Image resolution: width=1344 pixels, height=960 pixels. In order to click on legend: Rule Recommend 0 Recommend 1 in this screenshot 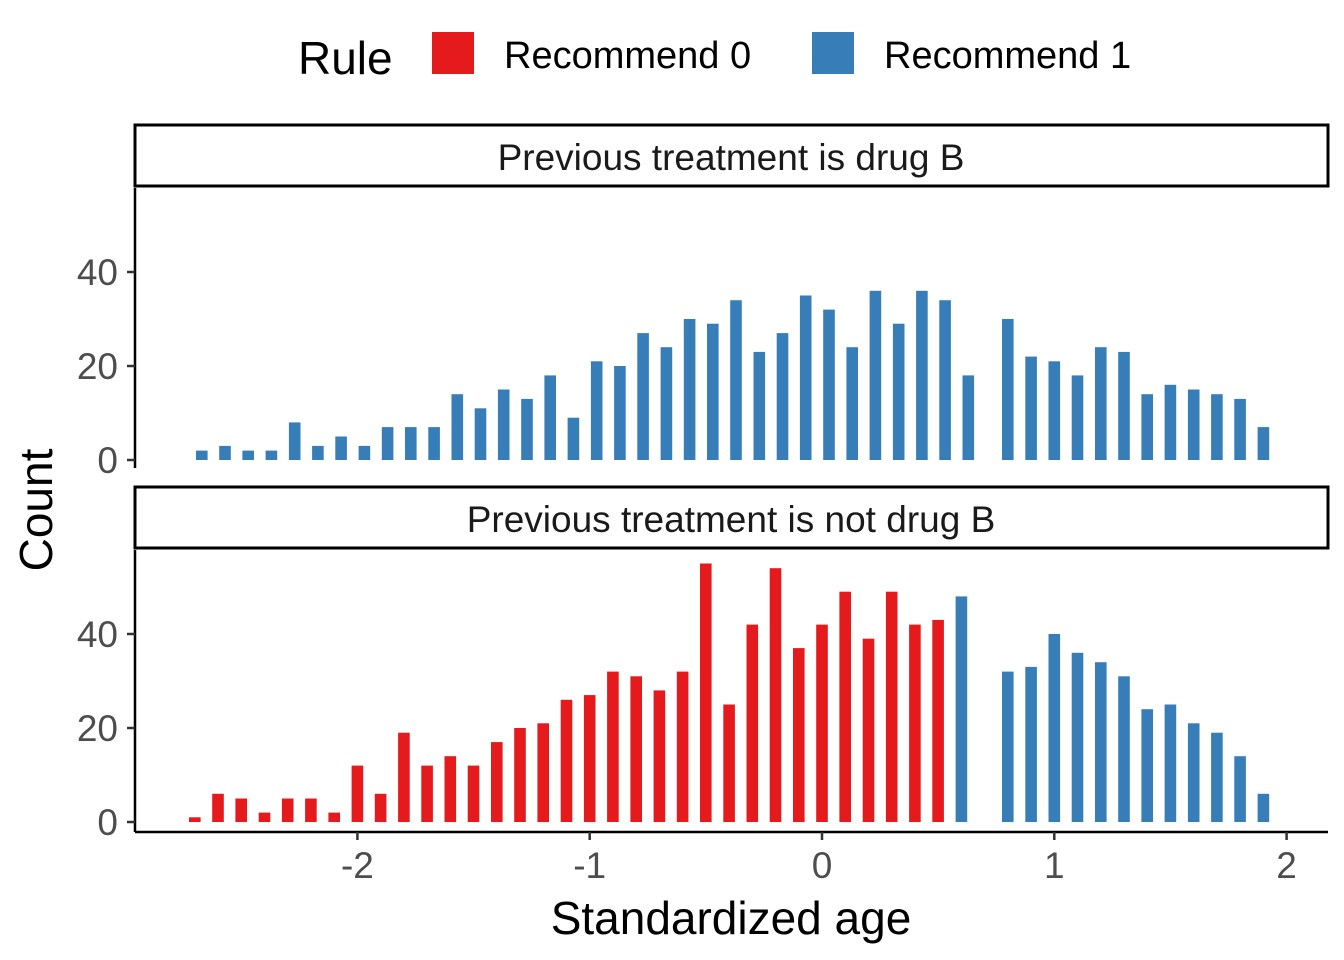, I will do `click(714, 58)`.